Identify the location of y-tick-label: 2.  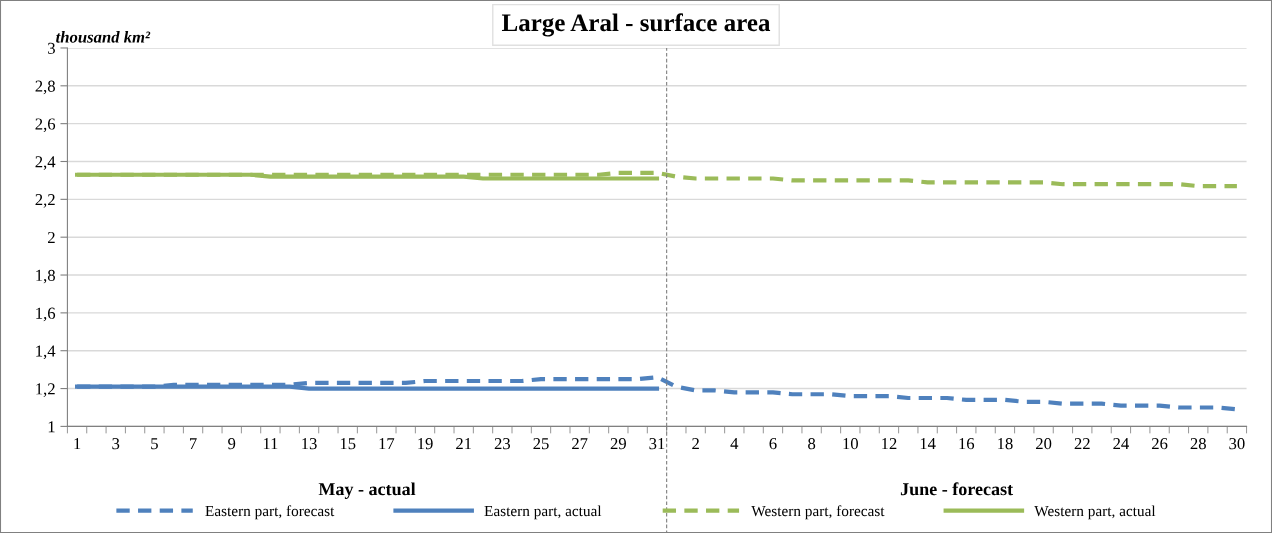
(51, 237).